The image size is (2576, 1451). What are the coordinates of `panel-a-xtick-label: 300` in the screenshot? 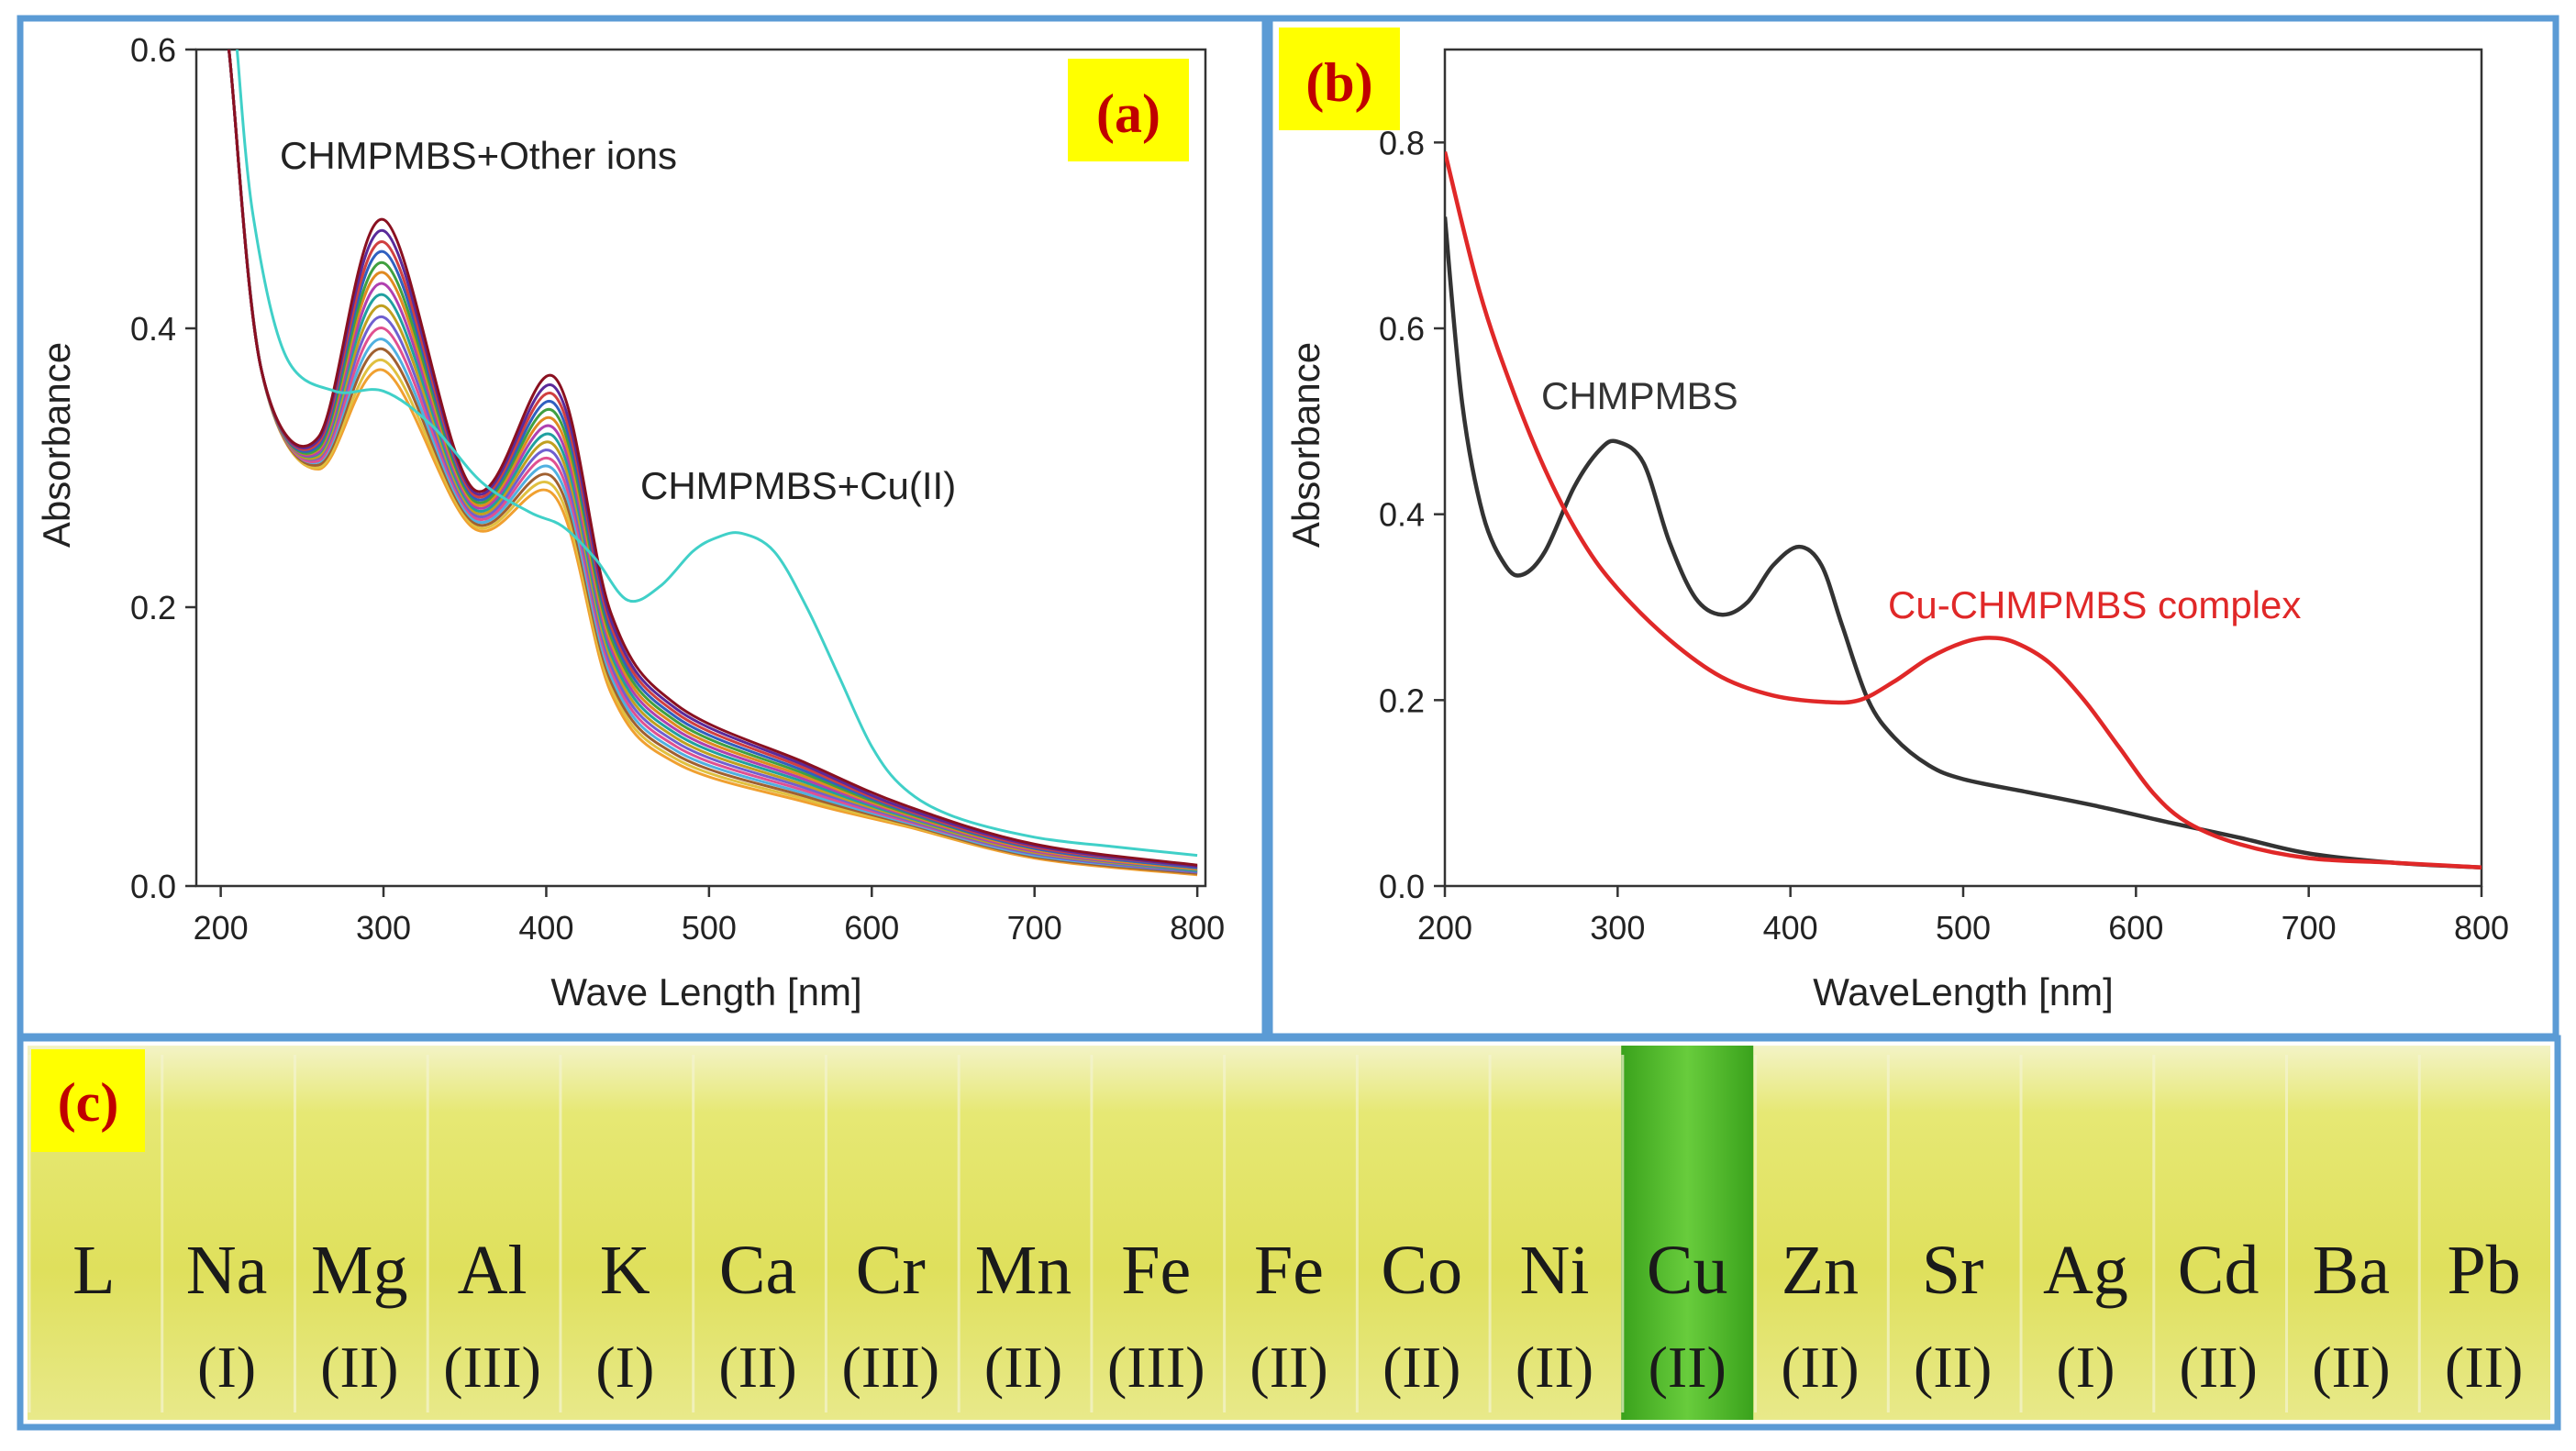 It's located at (383, 928).